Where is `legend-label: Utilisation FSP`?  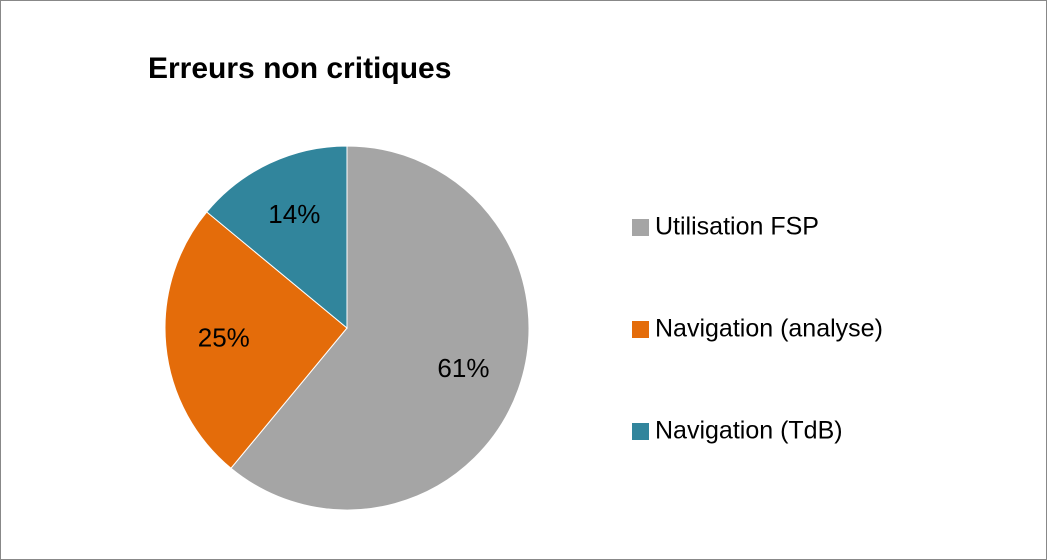
legend-label: Utilisation FSP is located at coordinates (737, 227).